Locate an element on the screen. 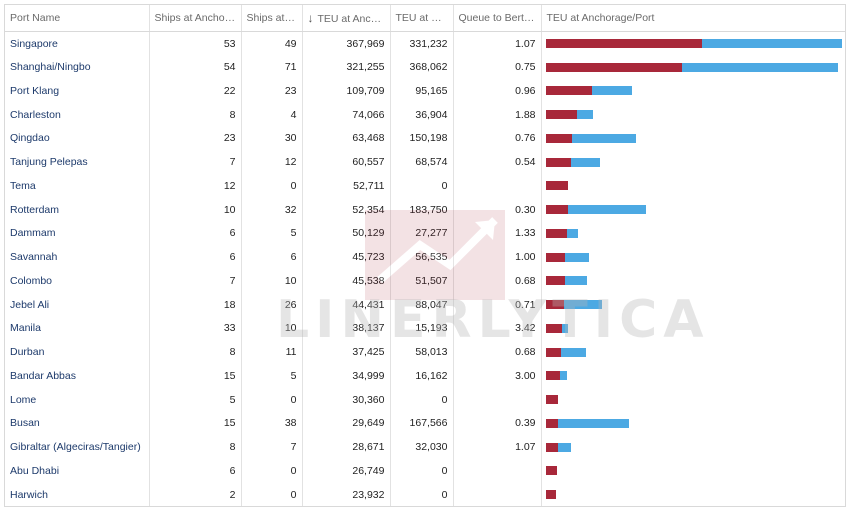 The width and height of the screenshot is (850, 511). ships-at-anchorage-cell: 22 is located at coordinates (195, 91).